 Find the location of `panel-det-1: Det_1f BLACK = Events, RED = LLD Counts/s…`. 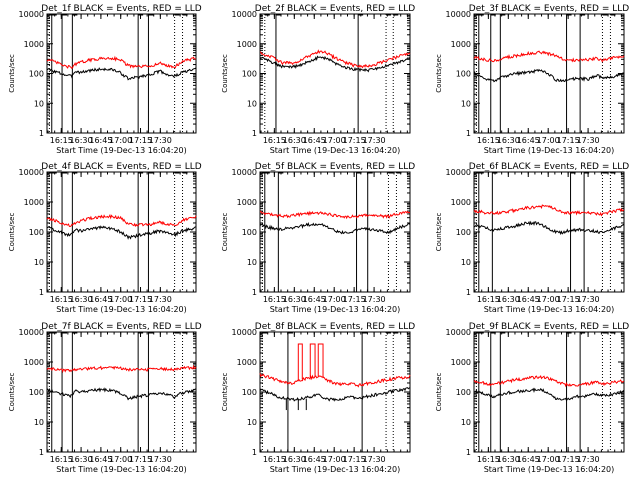

panel-det-1: Det_1f BLACK = Events, RED = LLD Counts/s… is located at coordinates (105, 79).